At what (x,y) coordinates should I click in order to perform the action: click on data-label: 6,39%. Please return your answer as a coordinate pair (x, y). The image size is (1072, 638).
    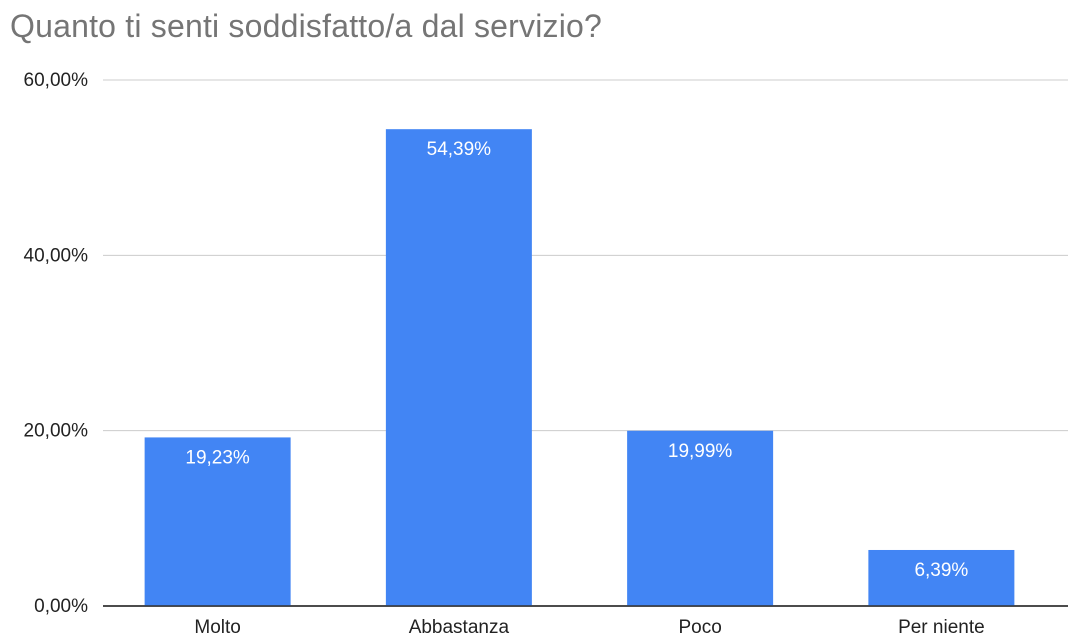
    Looking at the image, I should click on (941, 570).